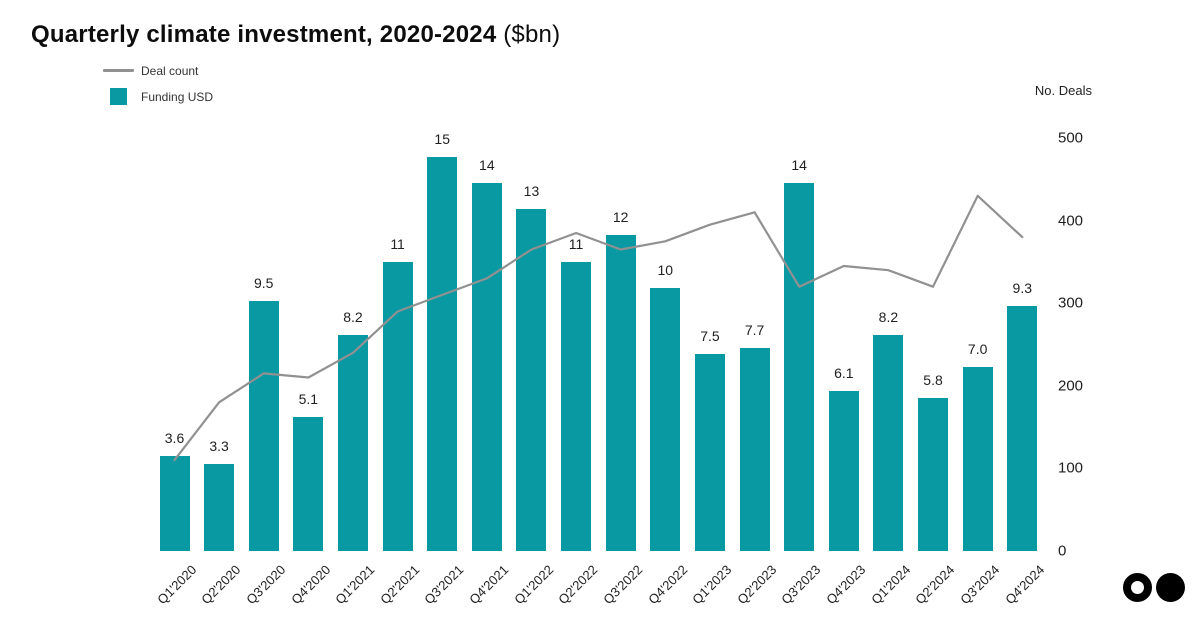 The height and width of the screenshot is (630, 1200). Describe the element at coordinates (801, 585) in the screenshot. I see `x-axis-label: Q3'2023` at that location.